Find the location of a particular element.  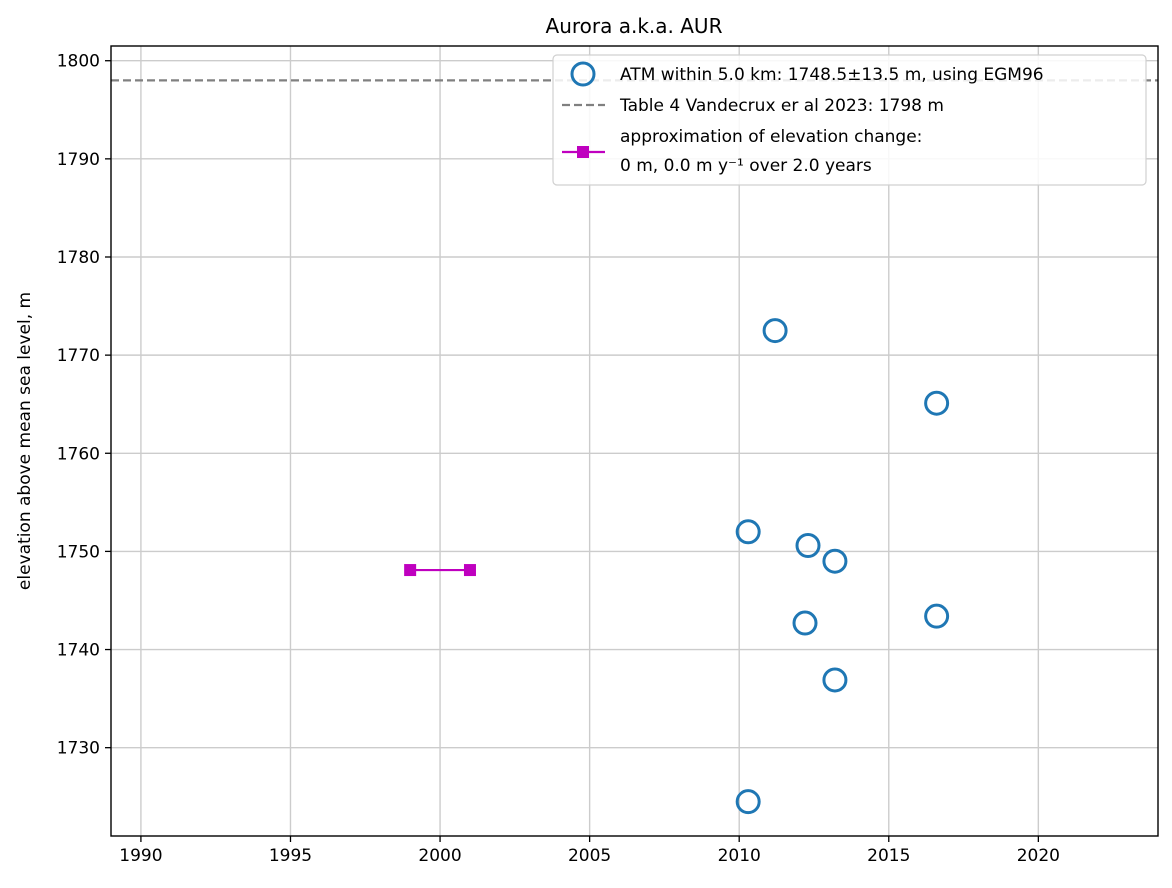

x-tick-label: 2020 is located at coordinates (1038, 856).